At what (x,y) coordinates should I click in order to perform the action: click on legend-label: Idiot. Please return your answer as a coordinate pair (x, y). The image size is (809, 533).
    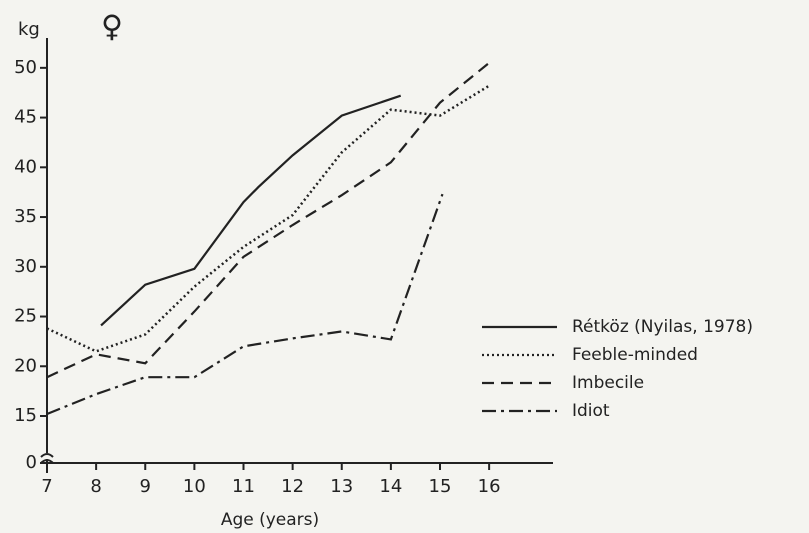
    Looking at the image, I should click on (591, 411).